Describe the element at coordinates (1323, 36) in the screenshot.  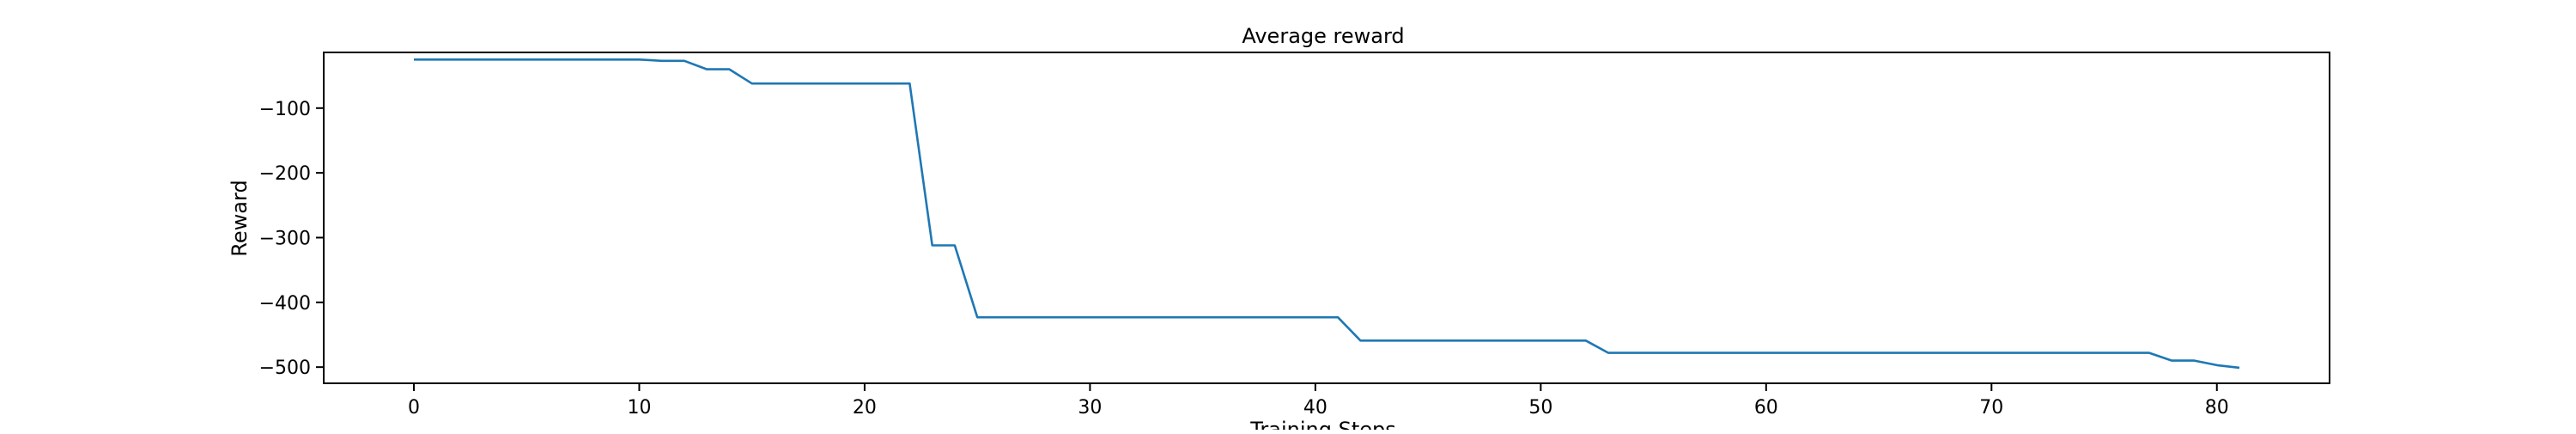
I see `chart-title: Average reward` at that location.